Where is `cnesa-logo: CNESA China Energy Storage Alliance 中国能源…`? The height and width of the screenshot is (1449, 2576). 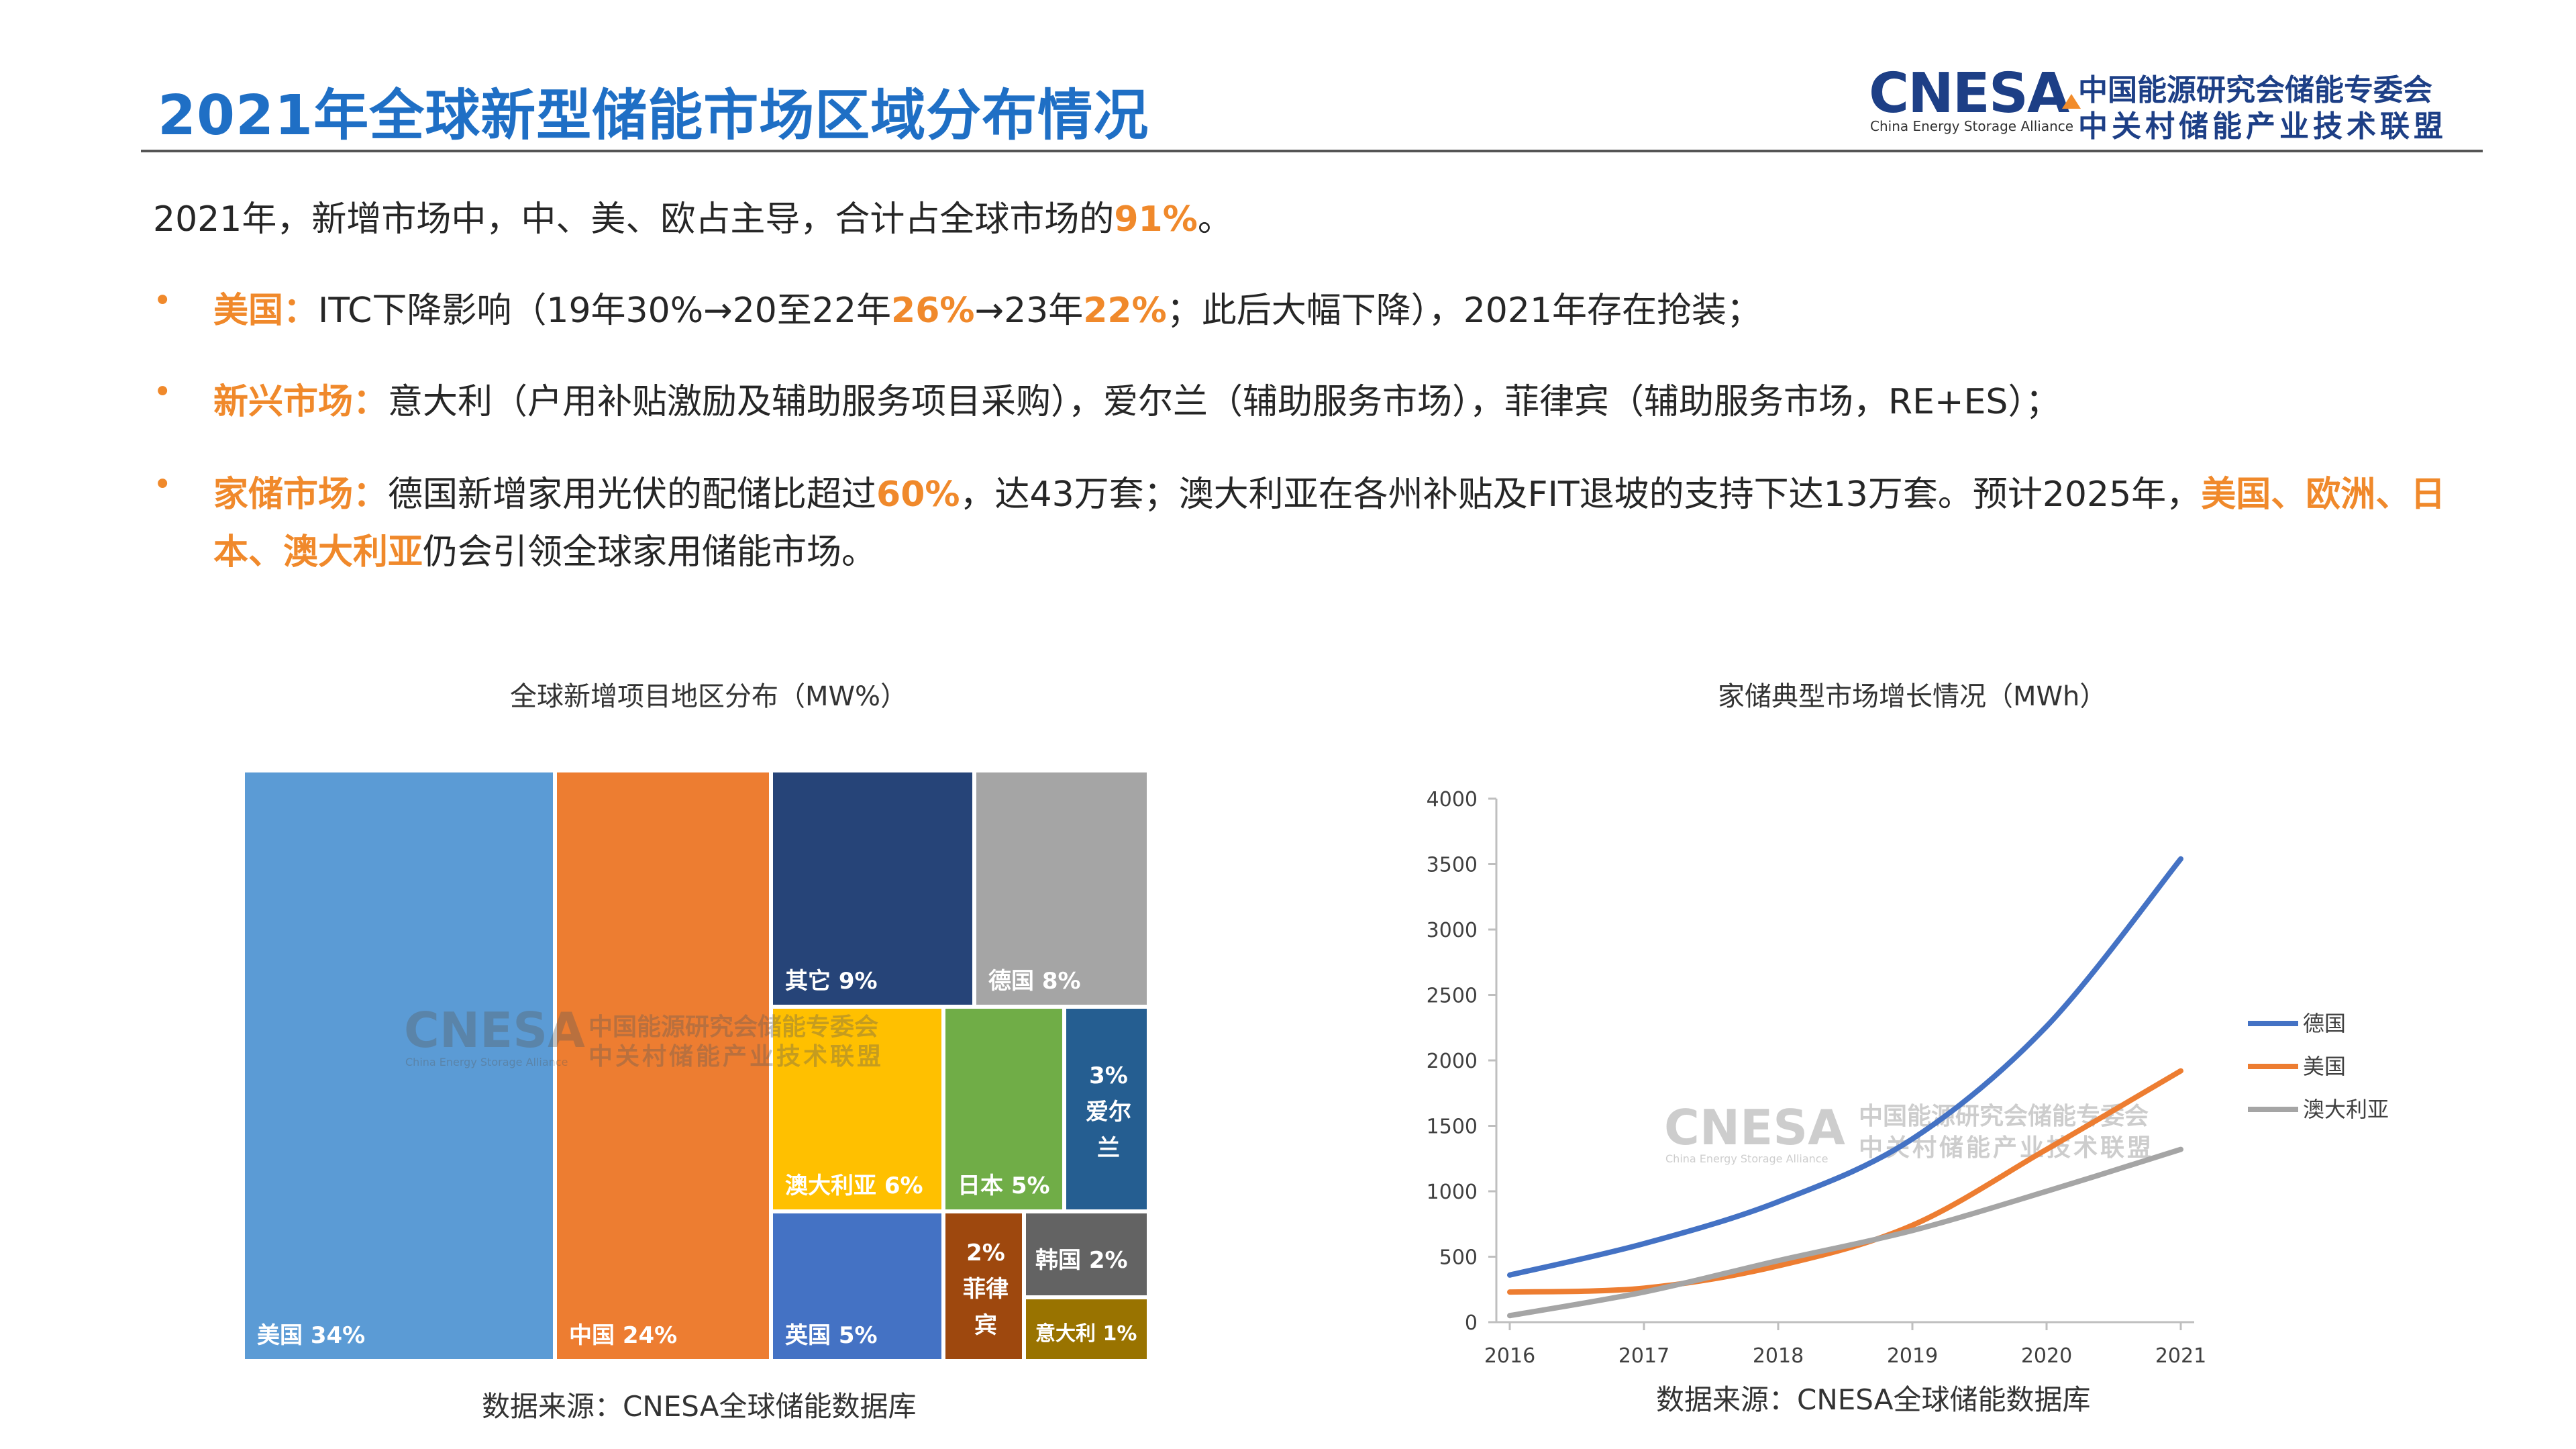 cnesa-logo: CNESA China Energy Storage Alliance 中国能源… is located at coordinates (2171, 103).